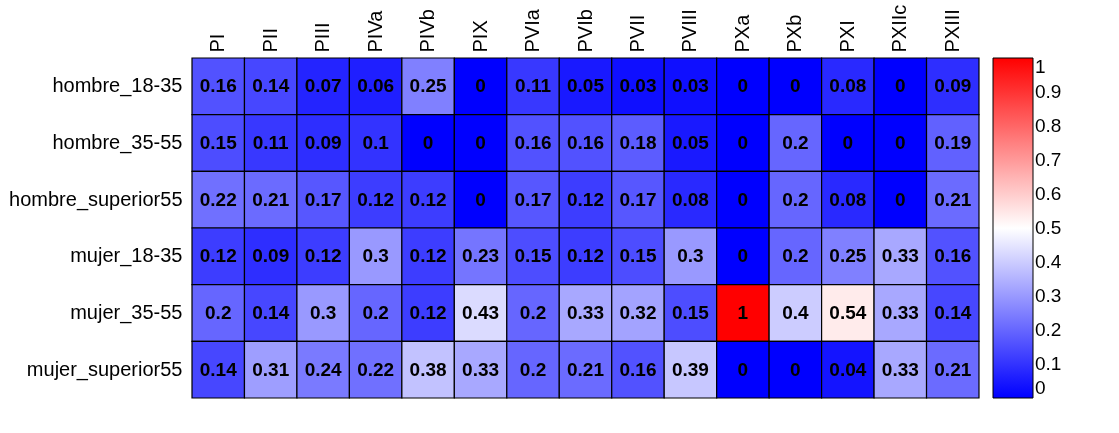 Image resolution: width=1119 pixels, height=433 pixels. What do you see at coordinates (481, 256) in the screenshot?
I see `data-label: 0.23` at bounding box center [481, 256].